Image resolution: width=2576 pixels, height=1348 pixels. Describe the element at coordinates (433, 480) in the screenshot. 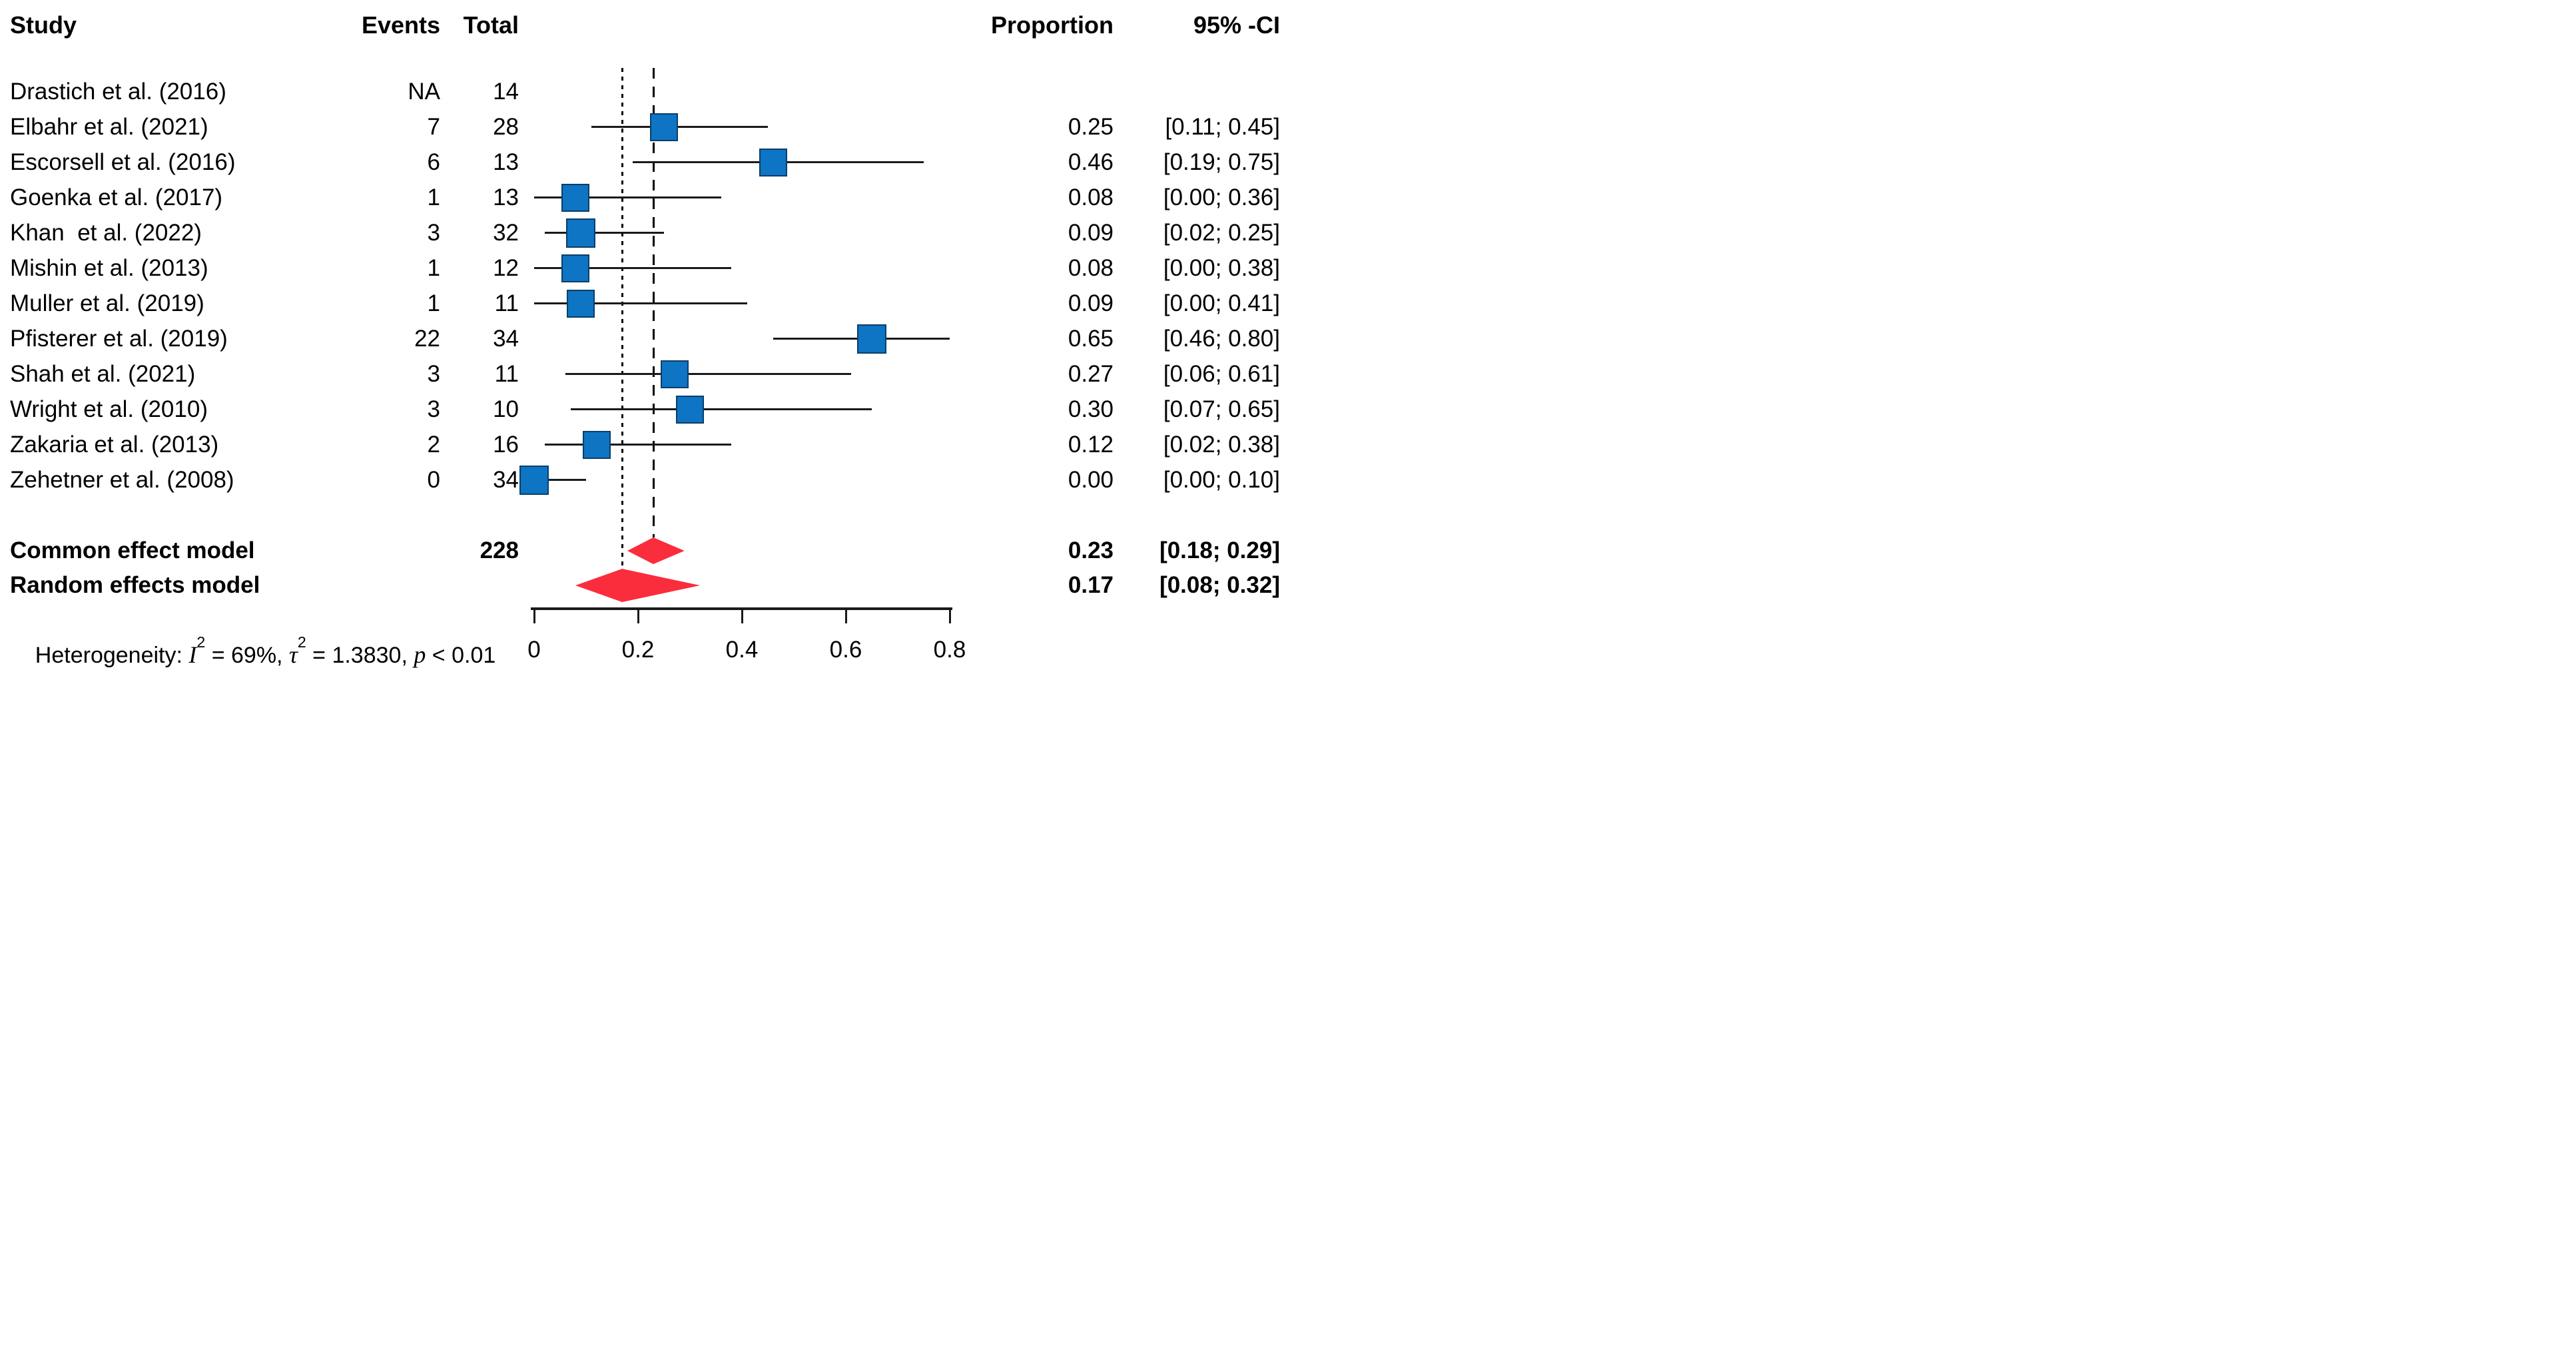

I see `events-value: 0` at that location.